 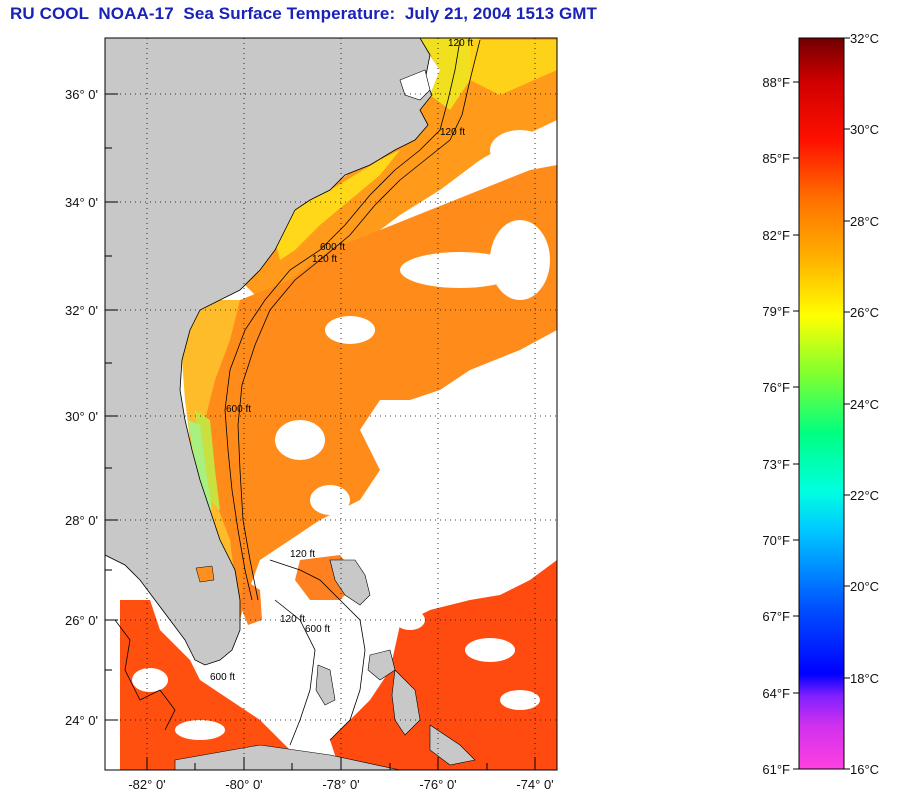 What do you see at coordinates (864, 769) in the screenshot?
I see `celsius-label: 16°C` at bounding box center [864, 769].